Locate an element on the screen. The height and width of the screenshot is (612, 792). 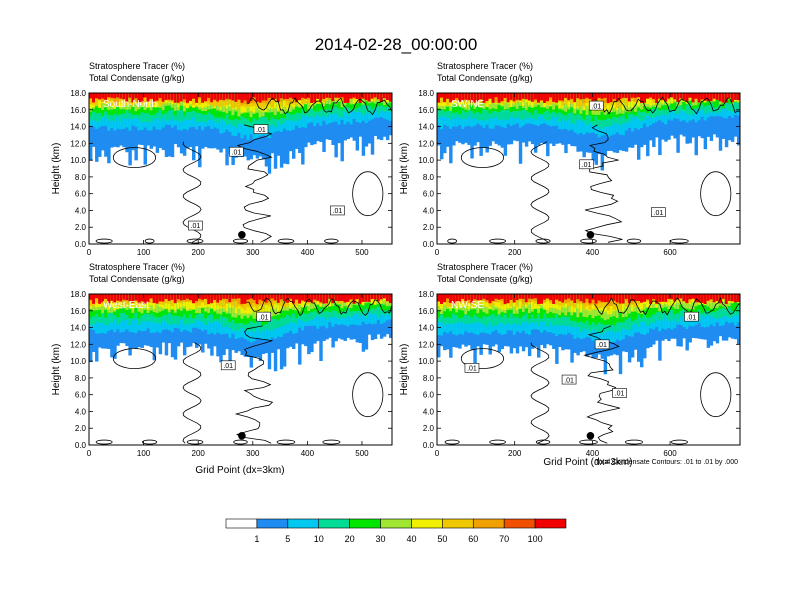
colorbar-label: 70 is located at coordinates (504, 539).